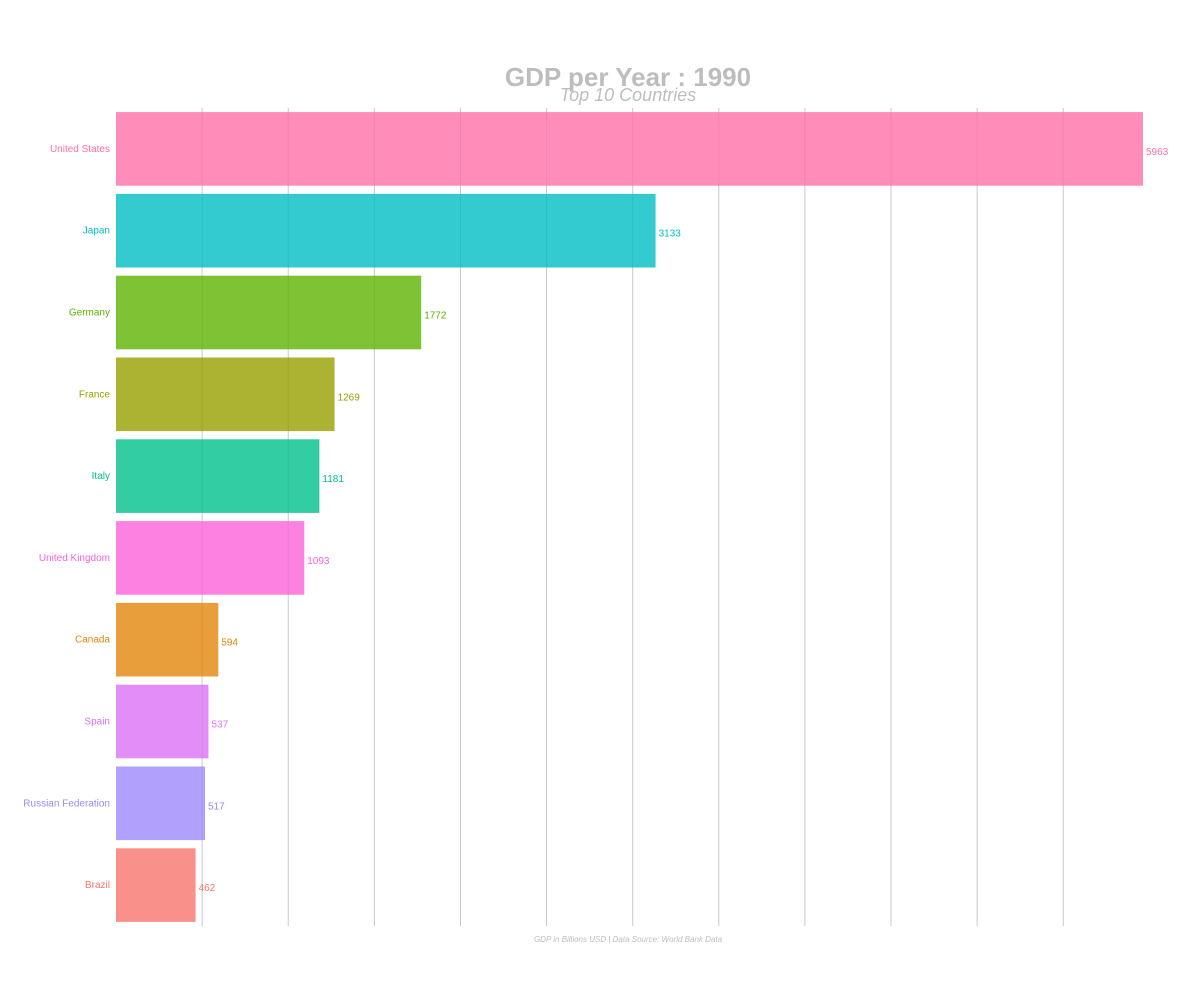 Image resolution: width=1200 pixels, height=1000 pixels. What do you see at coordinates (156, 885) in the screenshot?
I see `bar-brazil` at bounding box center [156, 885].